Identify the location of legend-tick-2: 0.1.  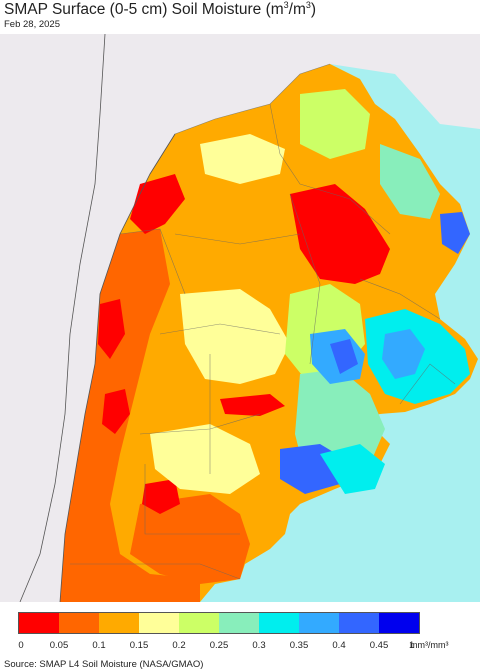
(99, 645).